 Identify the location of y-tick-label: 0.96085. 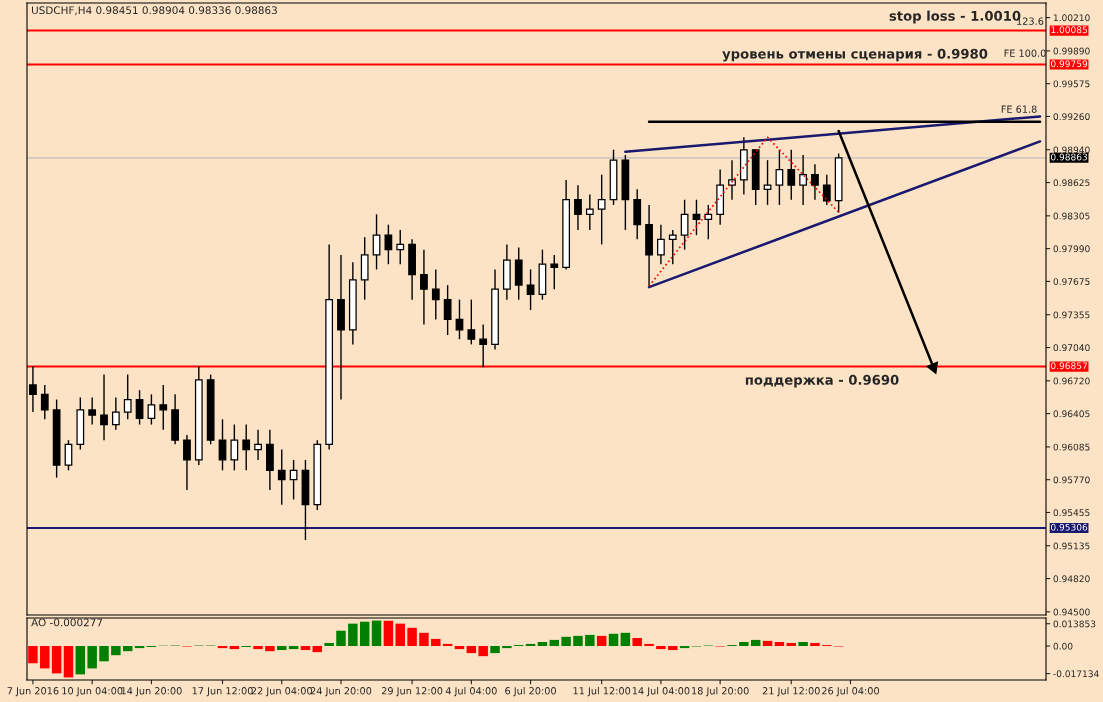
(1071, 447).